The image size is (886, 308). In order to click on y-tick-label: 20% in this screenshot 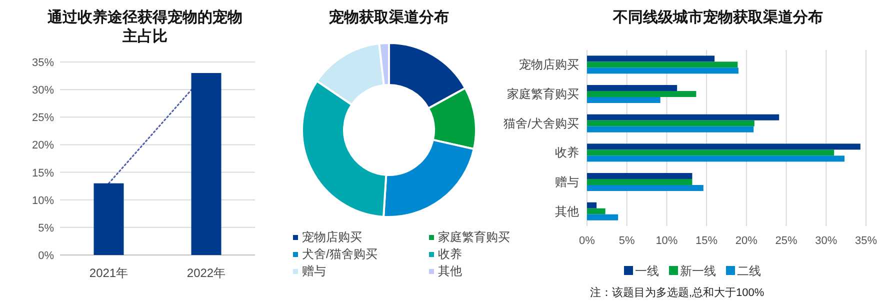, I will do `click(43, 146)`.